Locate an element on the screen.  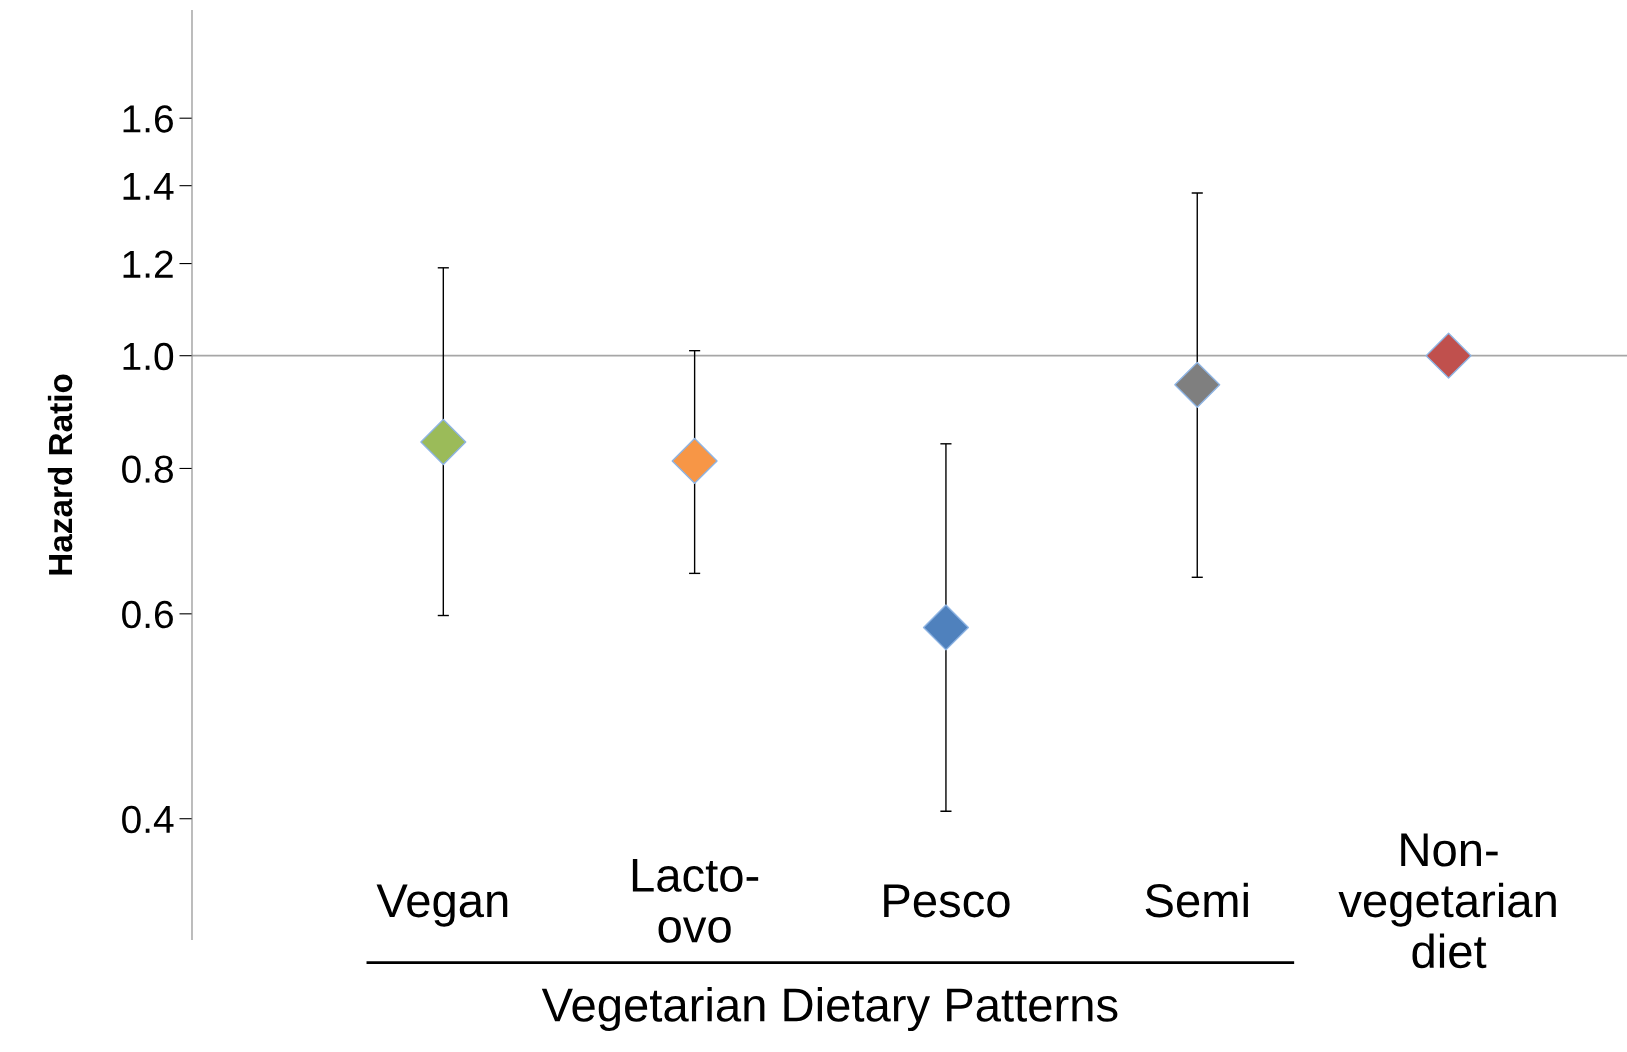
text: Vegetarian Dietary Patterns is located at coordinates (829, 1009).